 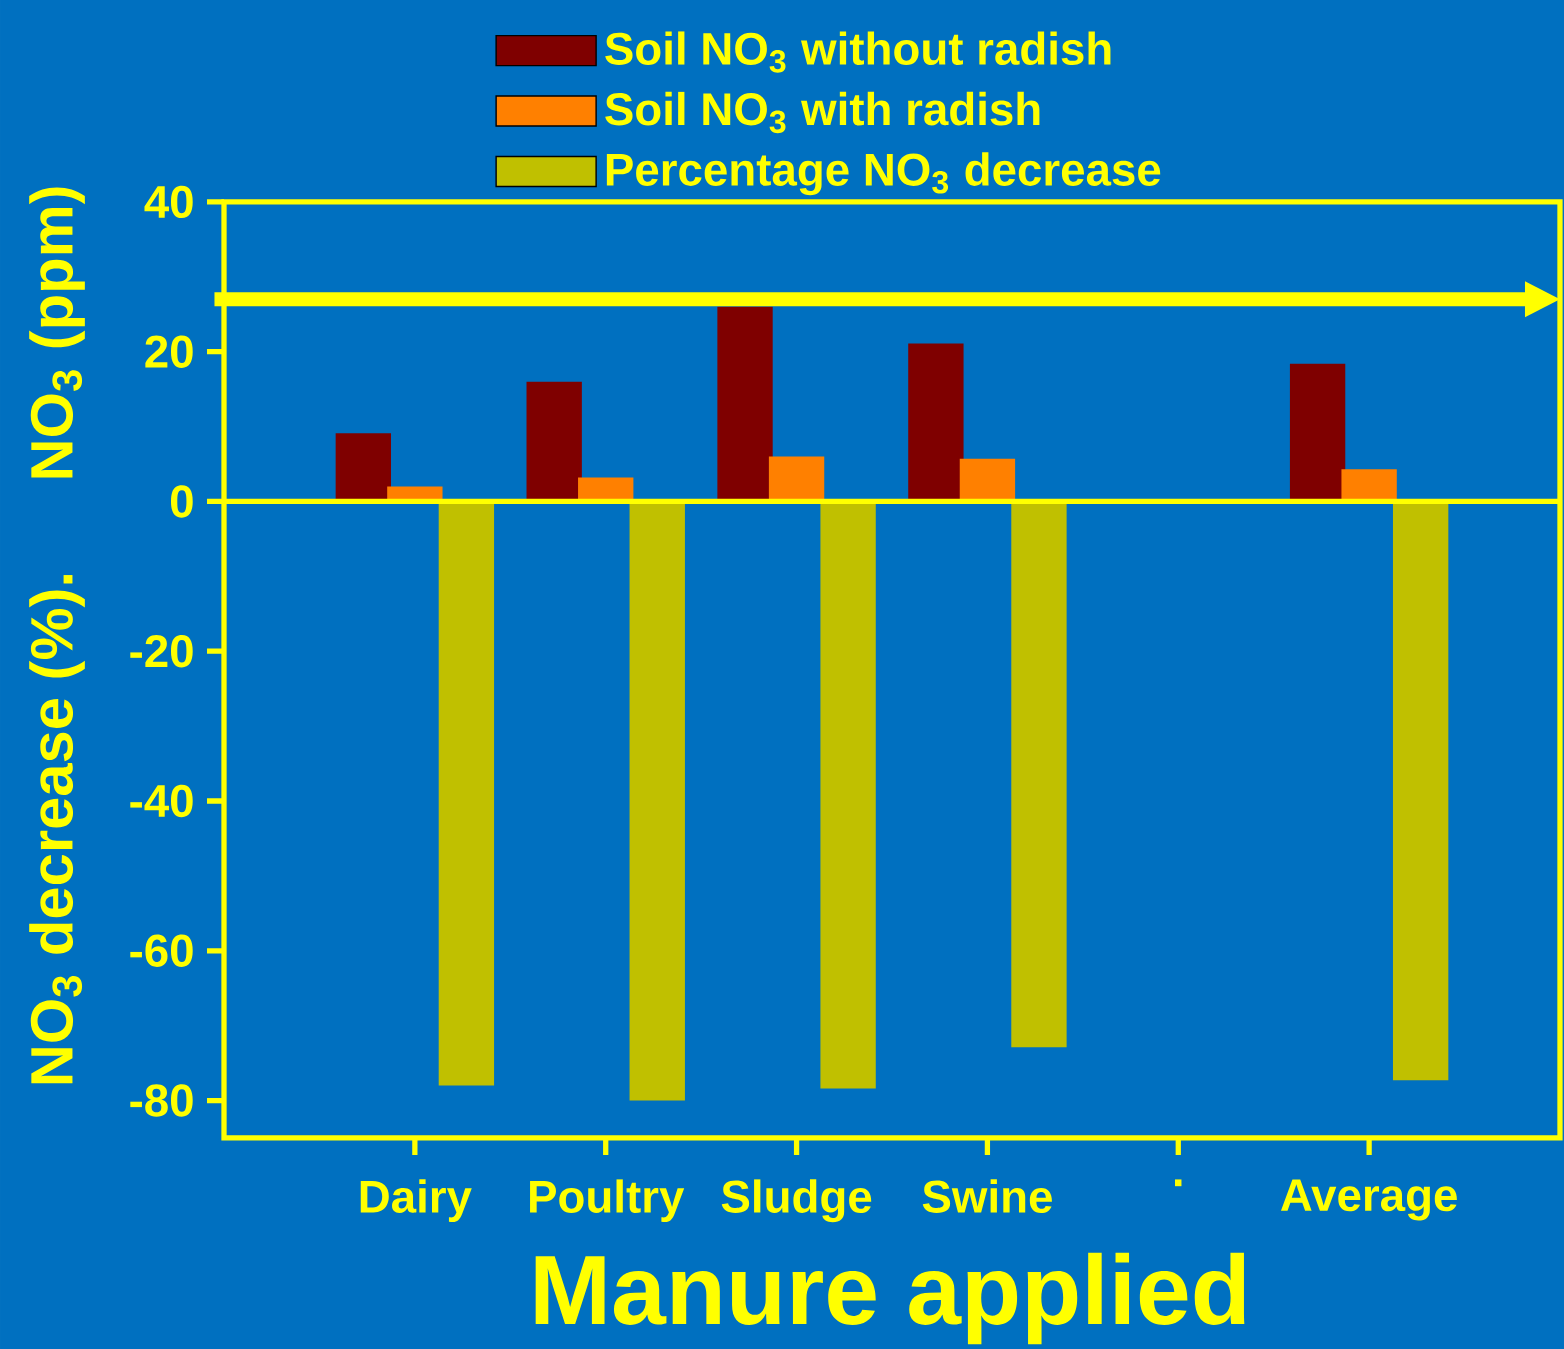 I want to click on text: NO$_{3}$ decrease (%)., so click(x=57, y=829).